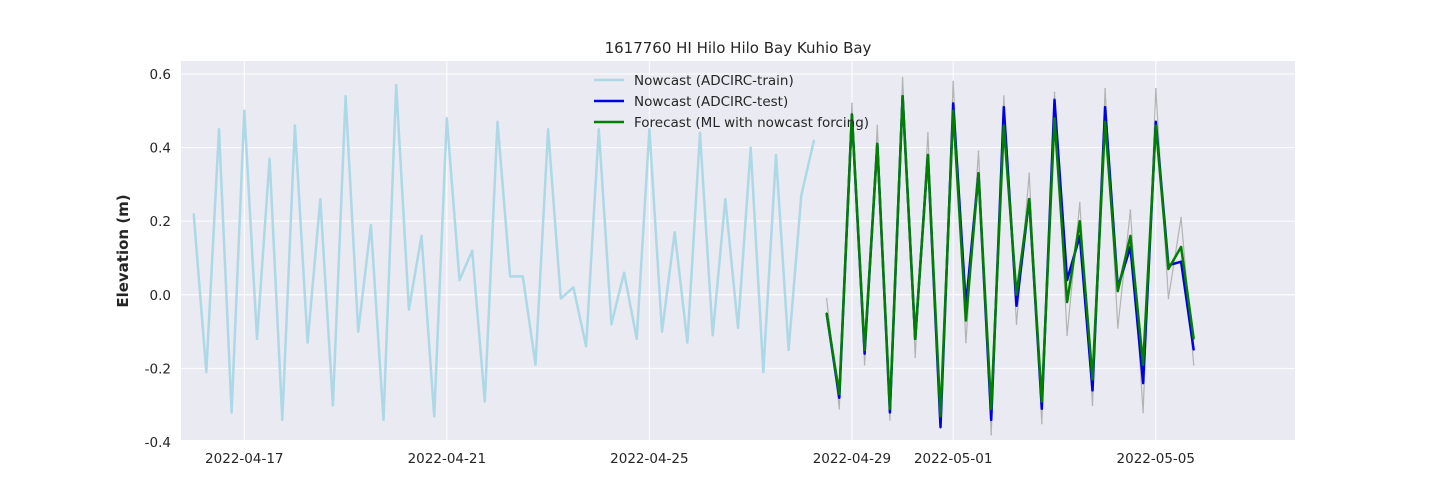 The image size is (1440, 504). What do you see at coordinates (158, 369) in the screenshot?
I see `y-tick-label: -0.2` at bounding box center [158, 369].